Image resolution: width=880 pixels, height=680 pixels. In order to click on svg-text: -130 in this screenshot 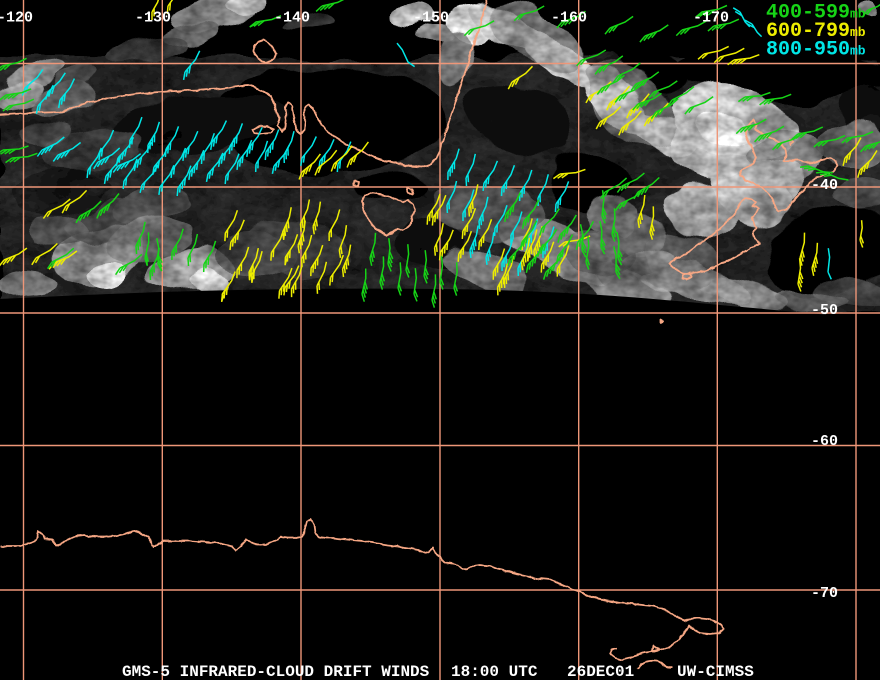, I will do `click(153, 18)`.